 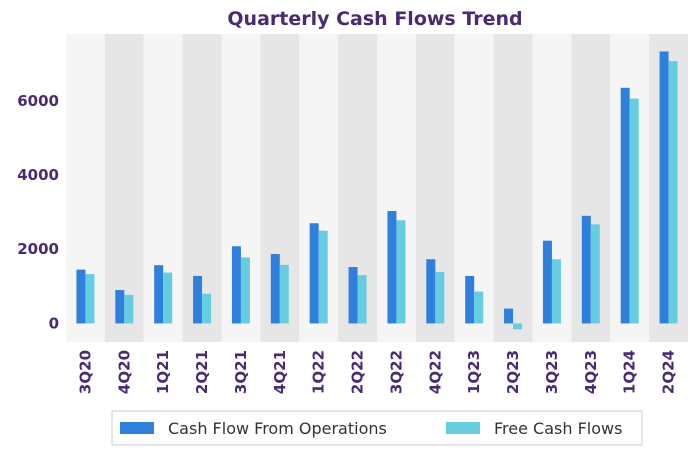 I want to click on legend-swatch-free-cash-flows, so click(x=463, y=428).